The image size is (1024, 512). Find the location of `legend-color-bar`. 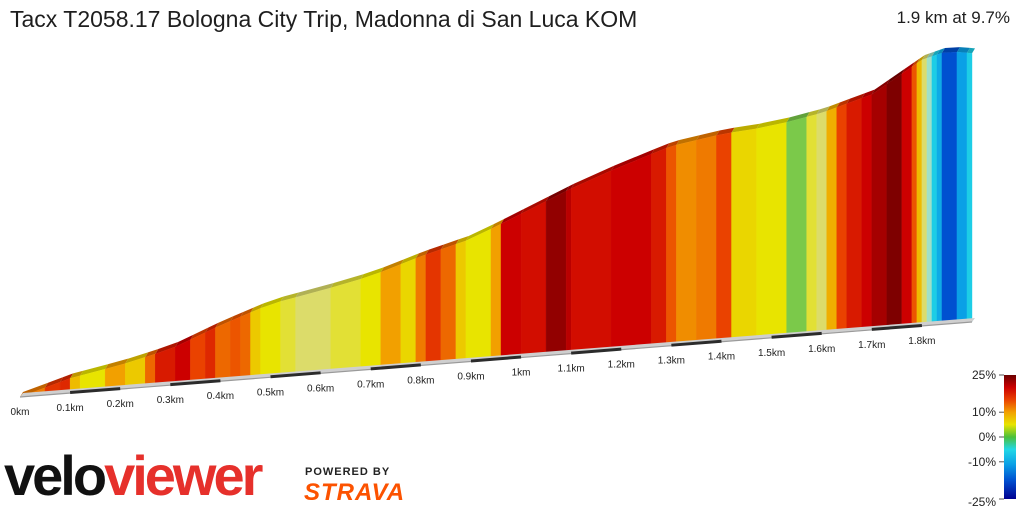

legend-color-bar is located at coordinates (1010, 437).